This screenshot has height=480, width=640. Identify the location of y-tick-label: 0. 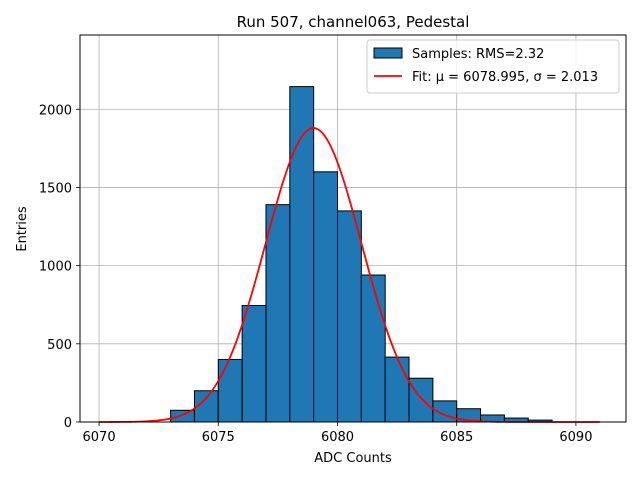
(68, 423).